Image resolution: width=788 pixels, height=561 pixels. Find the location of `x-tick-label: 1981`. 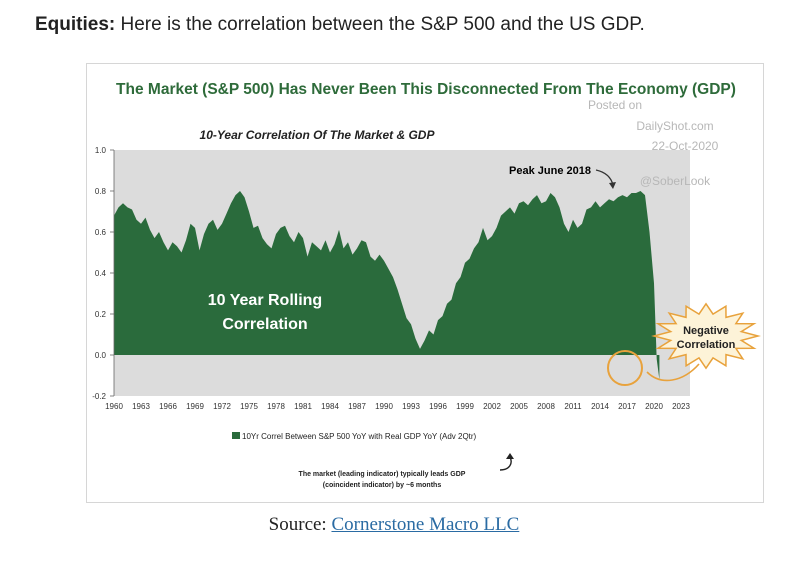

x-tick-label: 1981 is located at coordinates (303, 406).